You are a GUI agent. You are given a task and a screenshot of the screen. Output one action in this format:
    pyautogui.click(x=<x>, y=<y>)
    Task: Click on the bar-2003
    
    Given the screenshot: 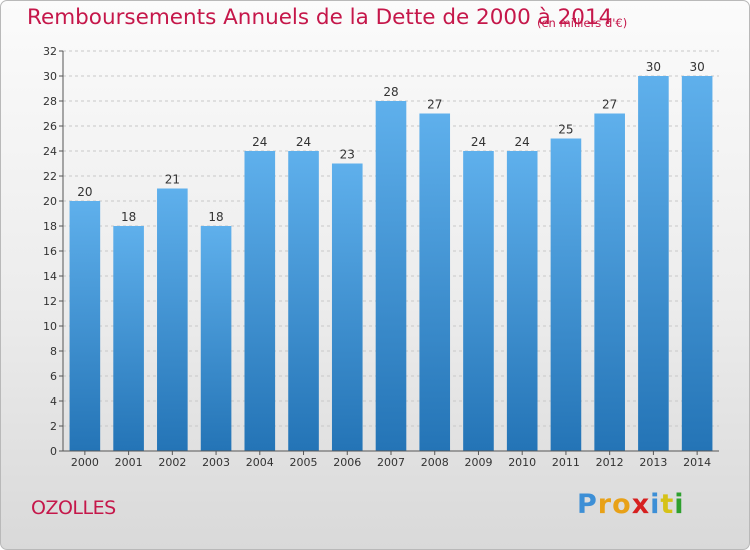 What is the action you would take?
    pyautogui.click(x=216, y=338)
    